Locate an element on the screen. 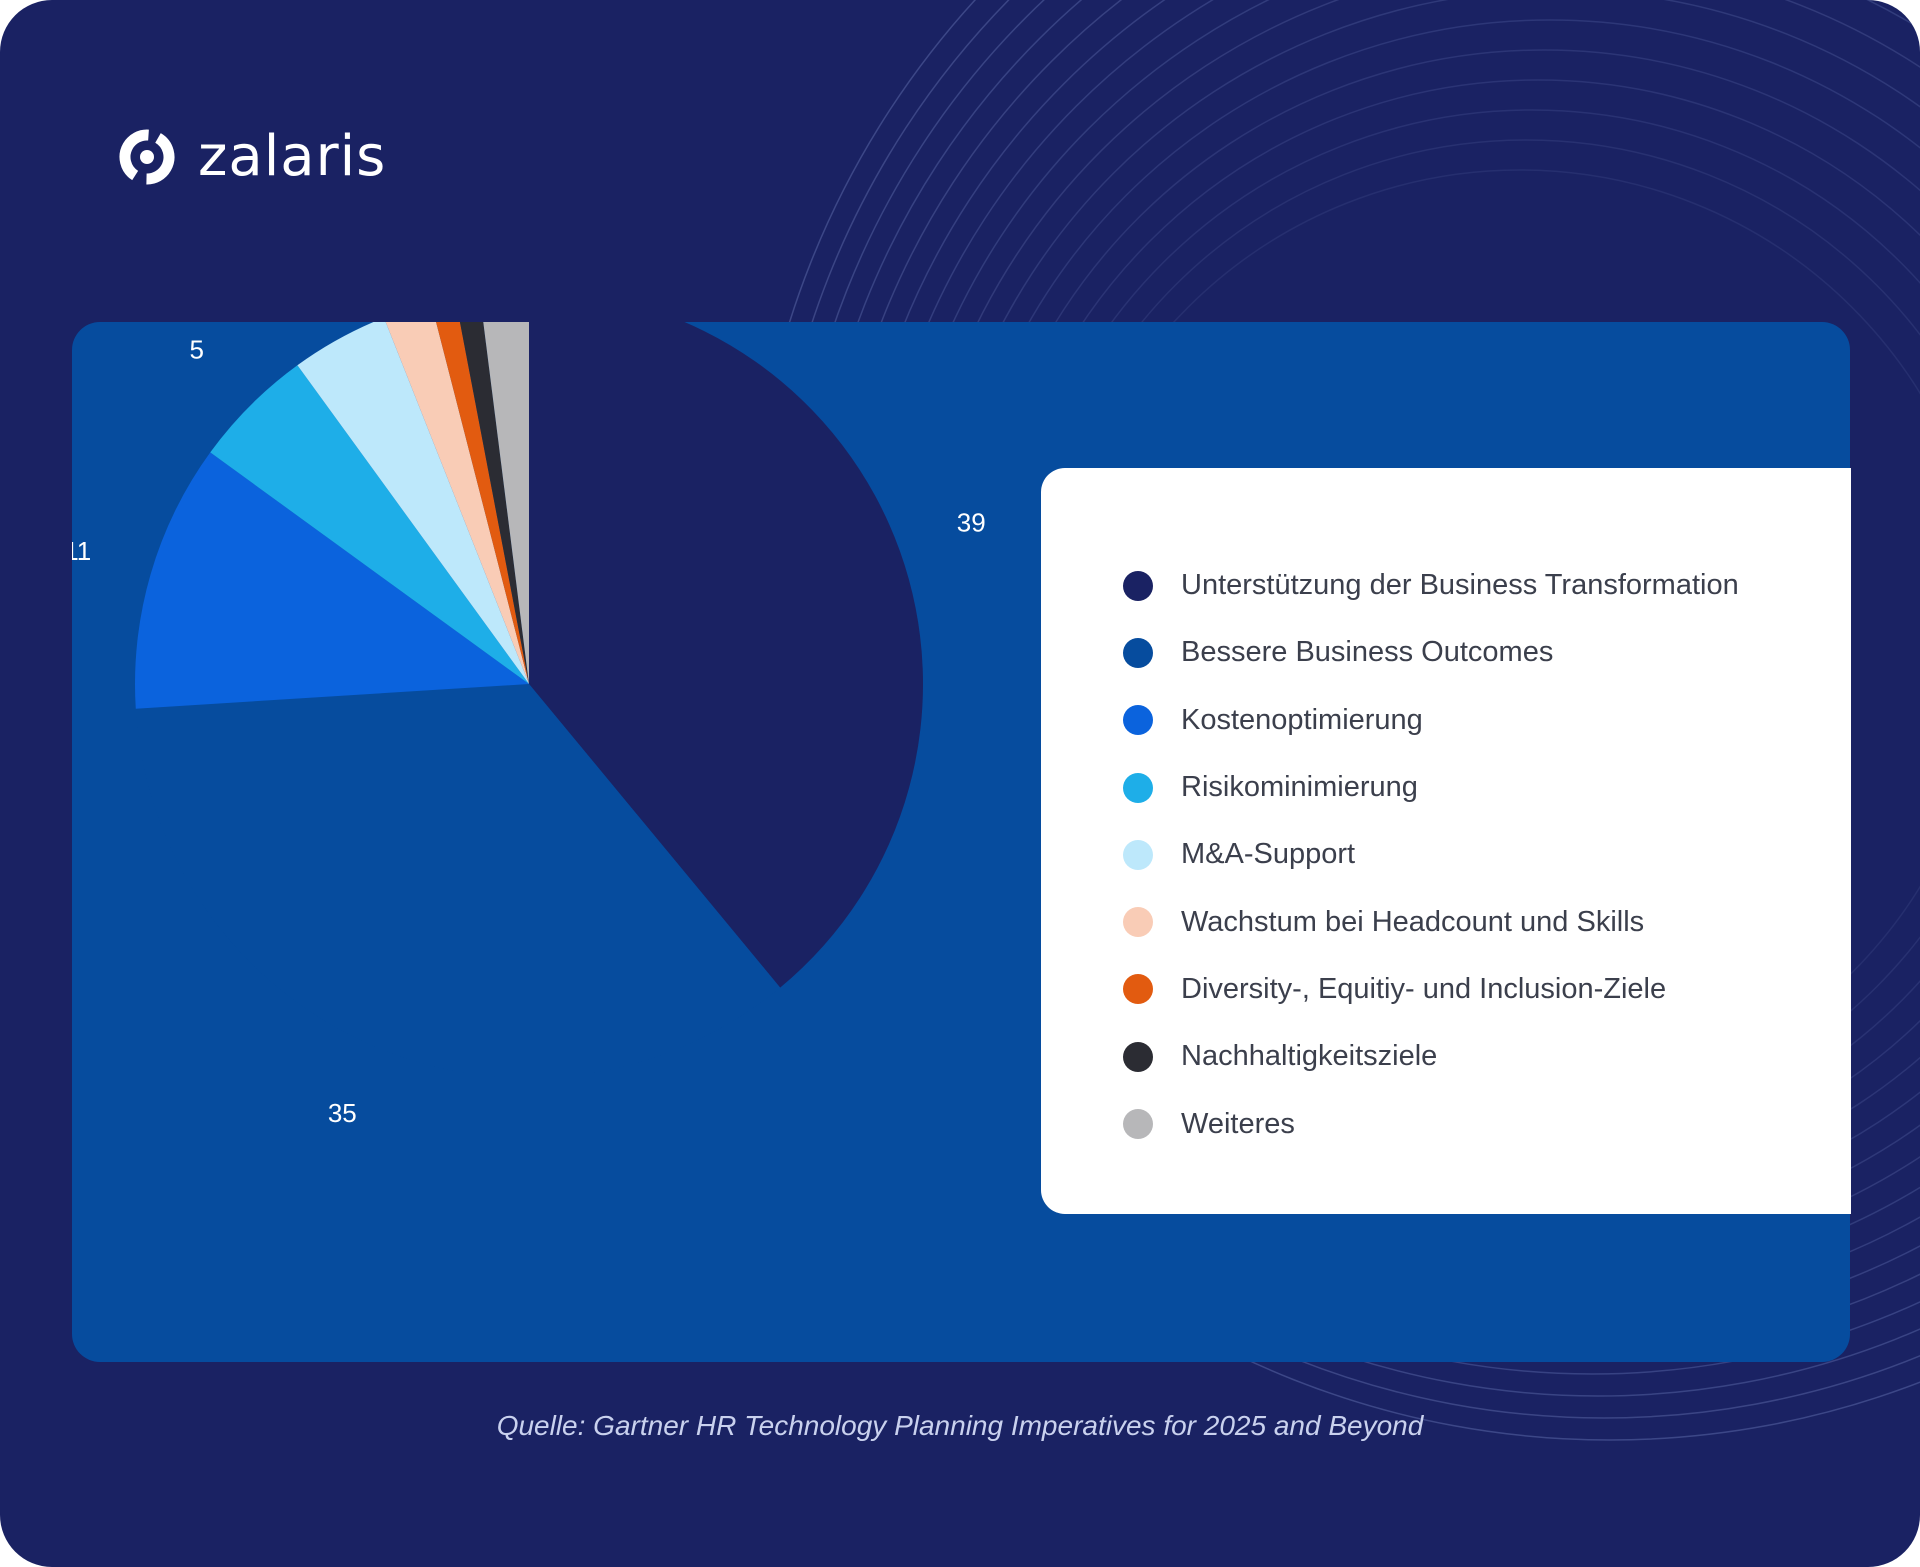 This screenshot has height=1567, width=1920. legend-label: Weiteres is located at coordinates (1238, 1123).